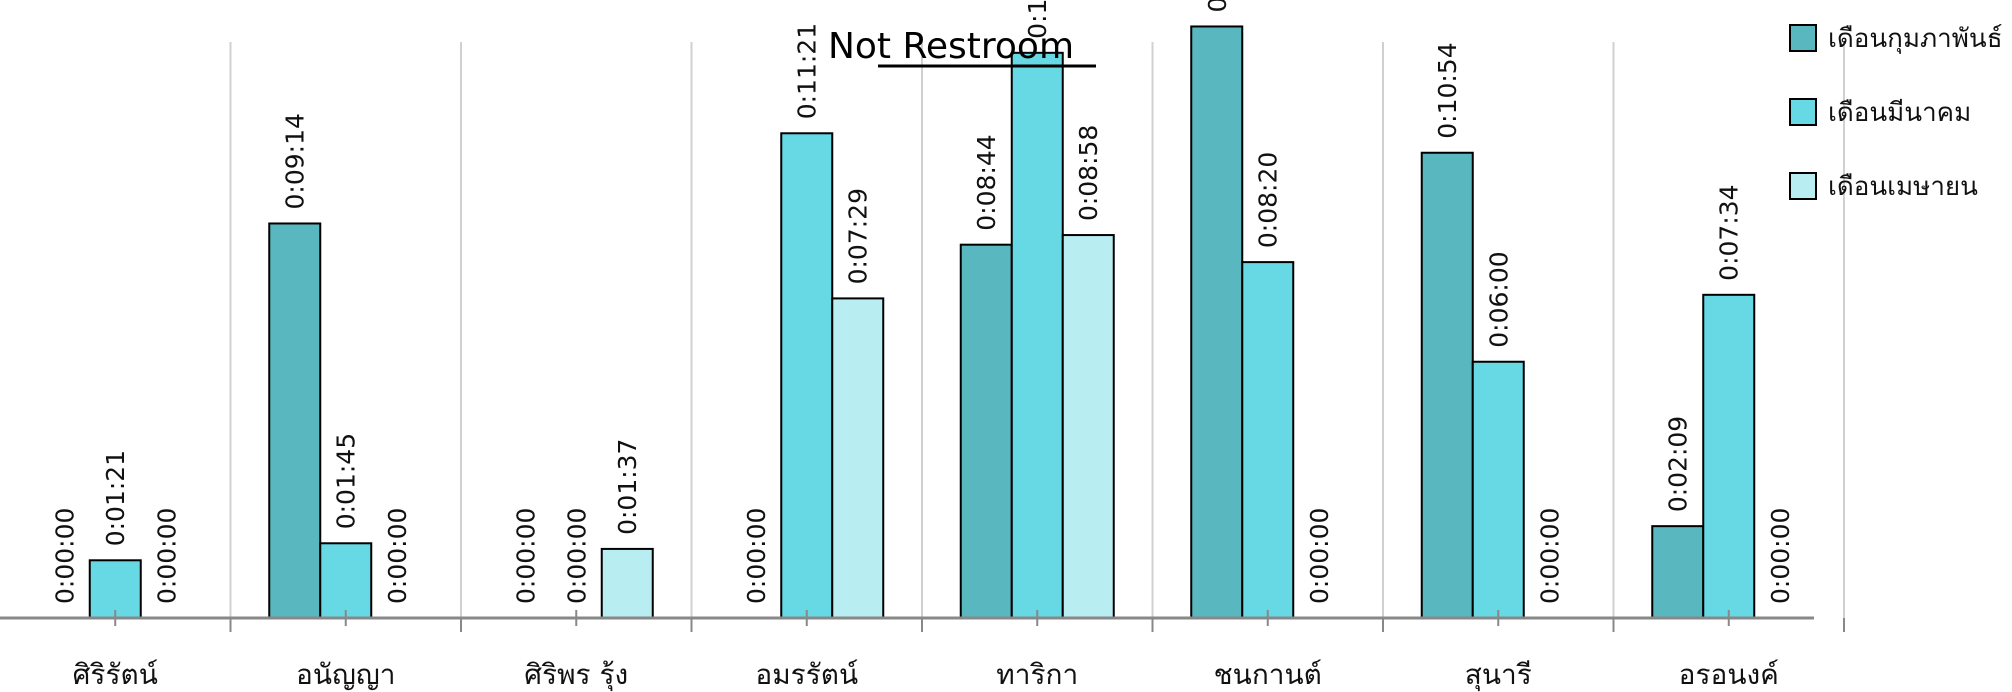  What do you see at coordinates (346, 481) in the screenshot?
I see `data-label: 0:01:45` at bounding box center [346, 481].